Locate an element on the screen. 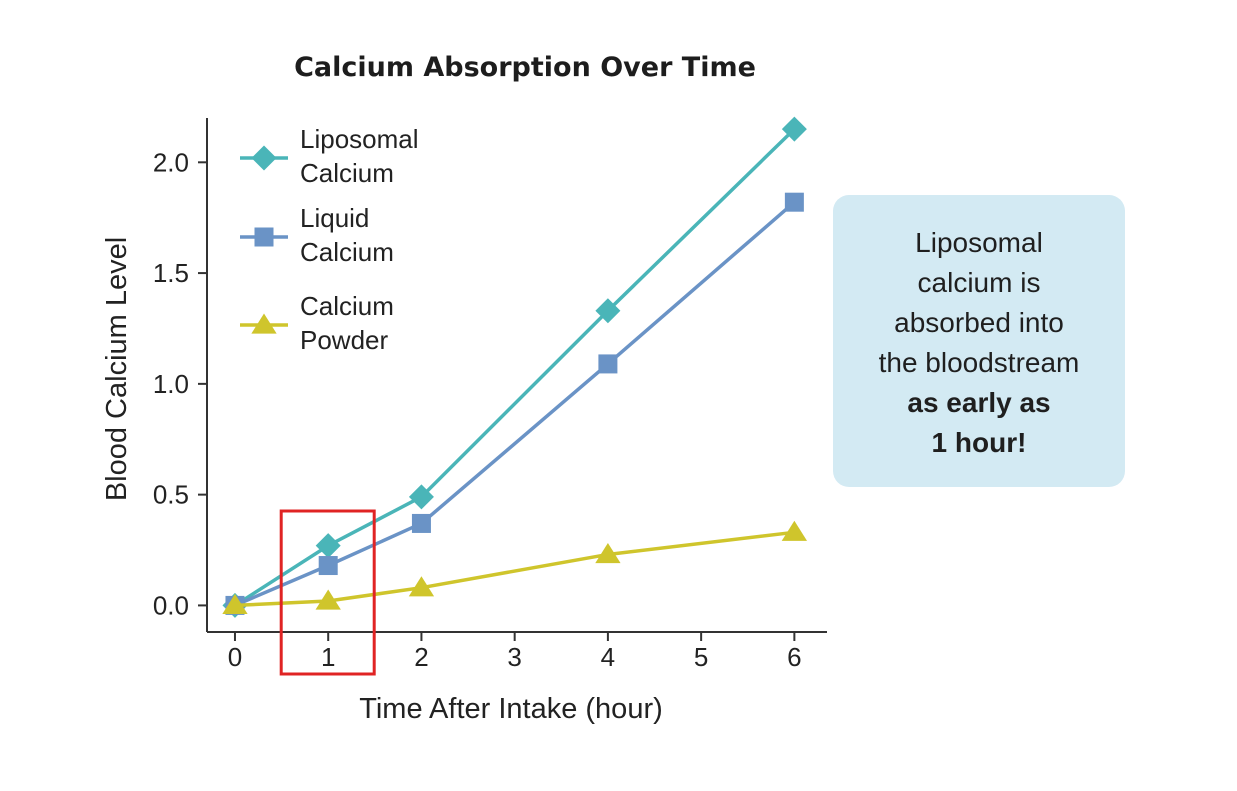 The height and width of the screenshot is (791, 1237). y-axis-label: Blood Calcium Level is located at coordinates (117, 369).